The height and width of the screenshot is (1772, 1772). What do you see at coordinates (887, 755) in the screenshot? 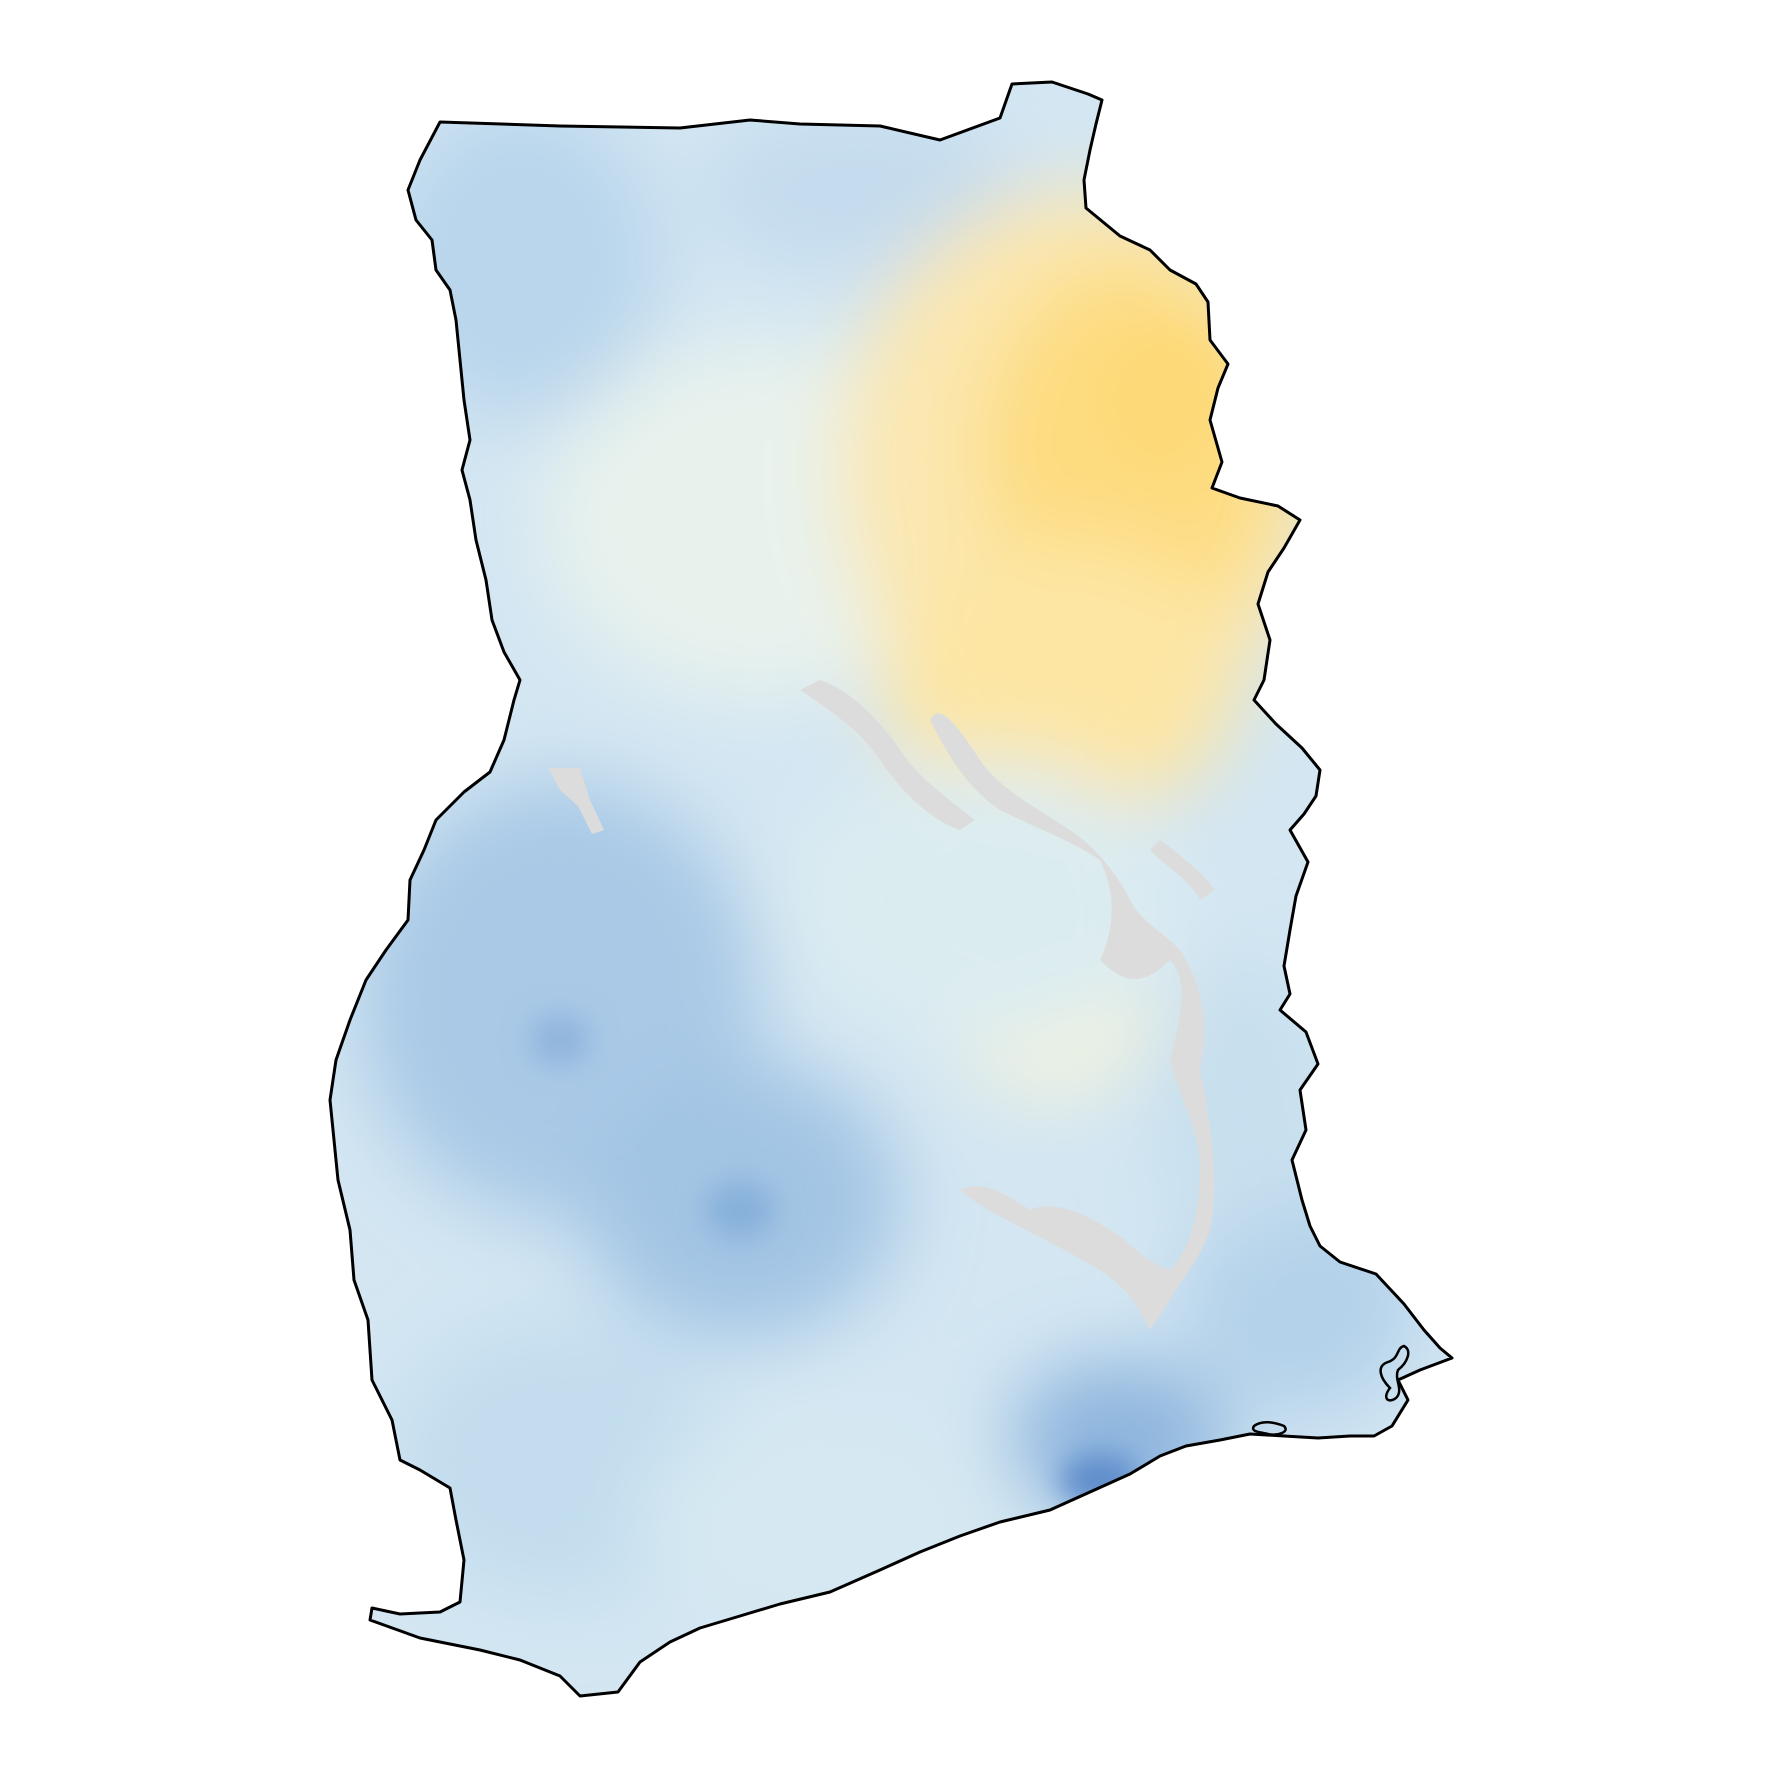
I see `lake-volta-arm-north` at bounding box center [887, 755].